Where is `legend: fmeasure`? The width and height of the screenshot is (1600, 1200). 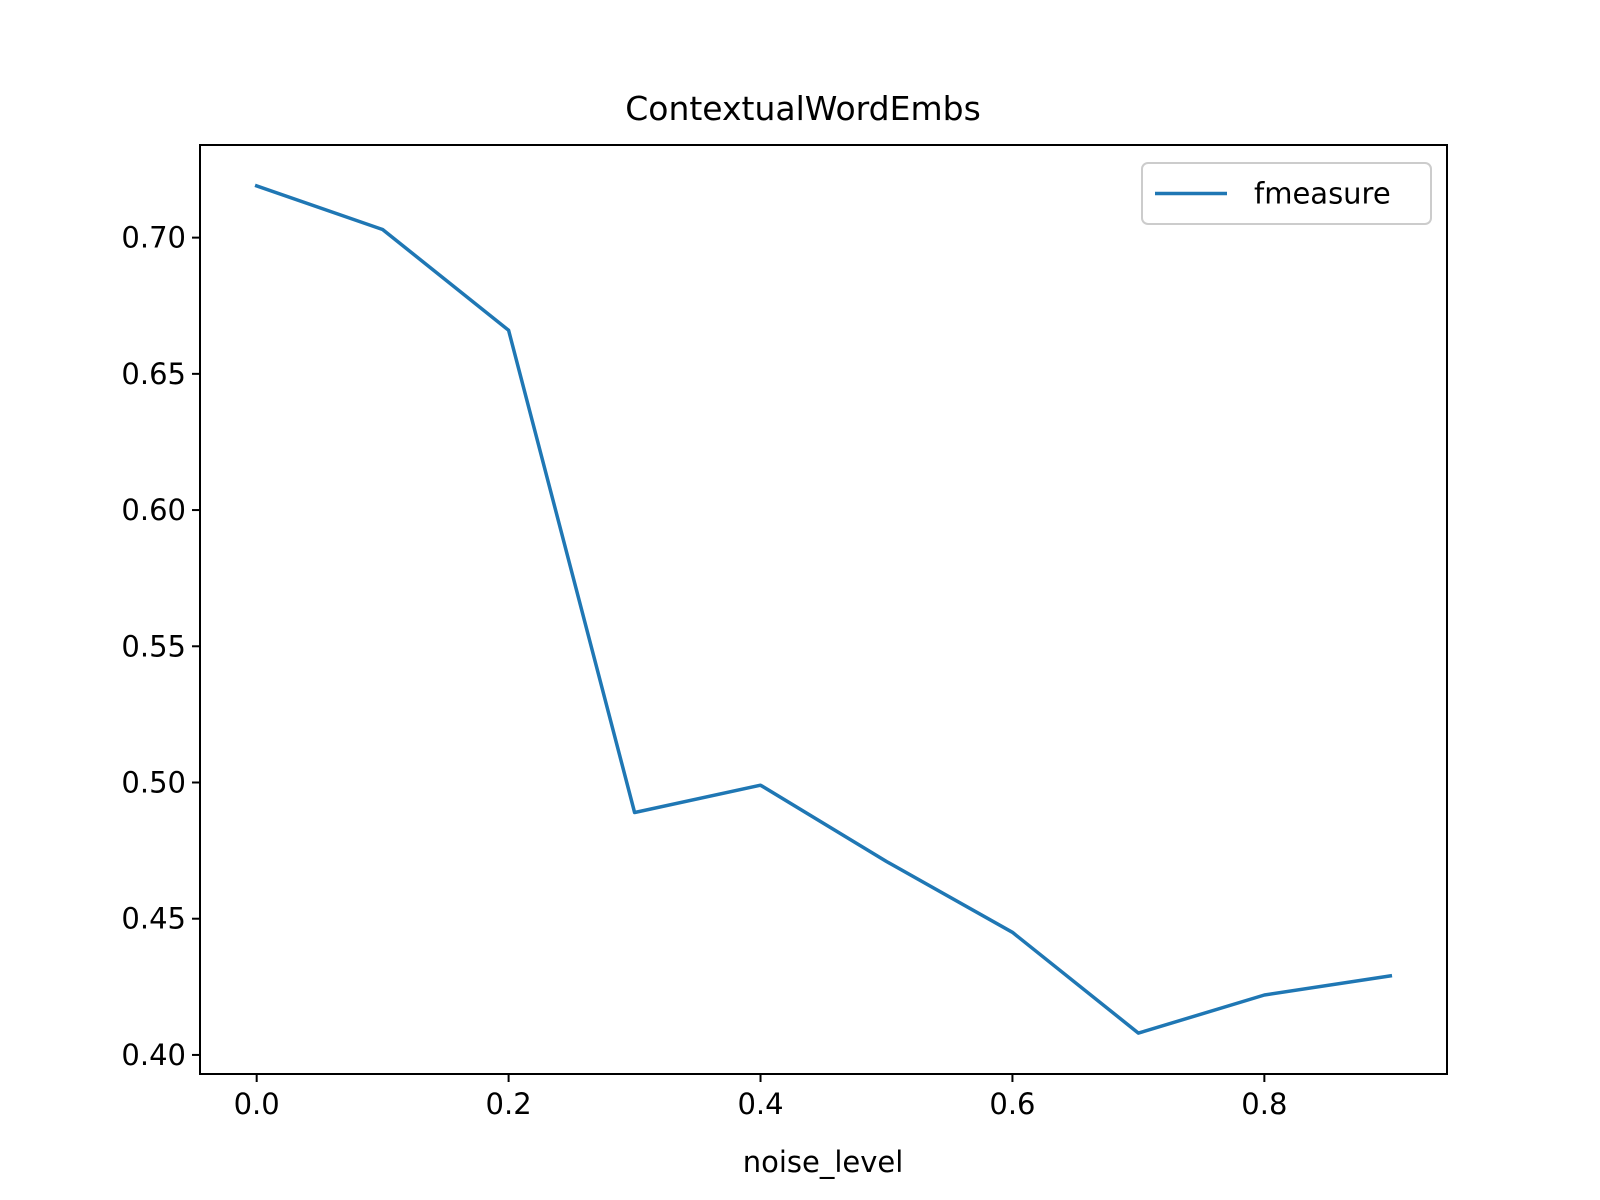 legend: fmeasure is located at coordinates (1286, 193).